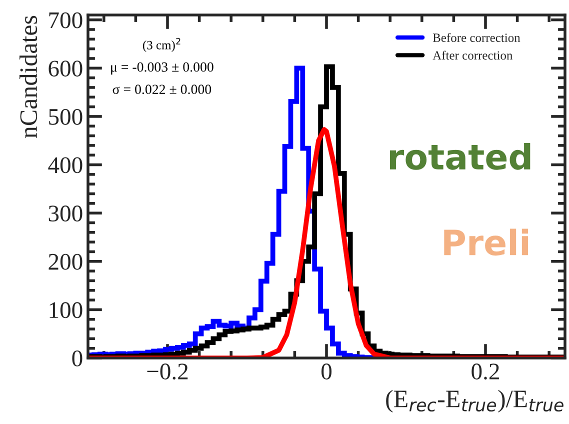 The width and height of the screenshot is (569, 424). Describe the element at coordinates (77, 358) in the screenshot. I see `y-tick-label: 0` at that location.